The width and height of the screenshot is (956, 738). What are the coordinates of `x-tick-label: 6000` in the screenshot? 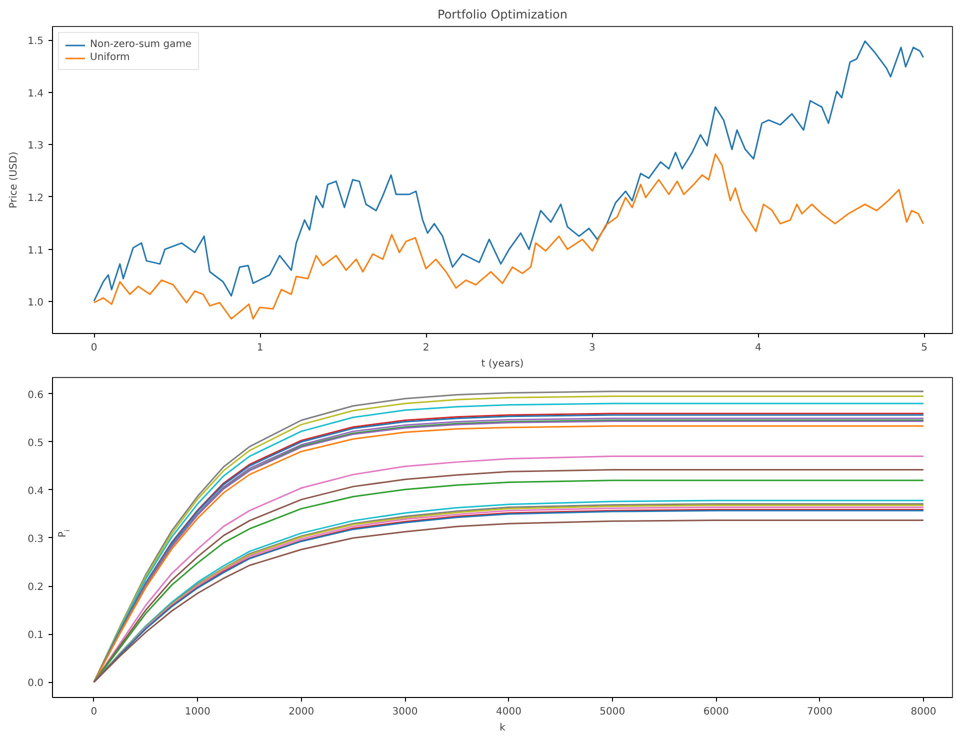 It's located at (716, 712).